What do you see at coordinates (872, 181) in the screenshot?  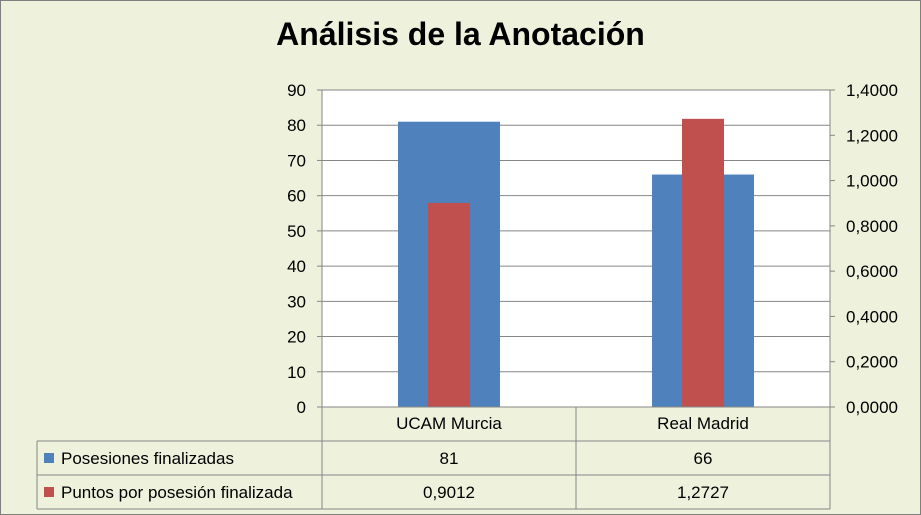 I see `right-axis-tick-label: 1,0000` at bounding box center [872, 181].